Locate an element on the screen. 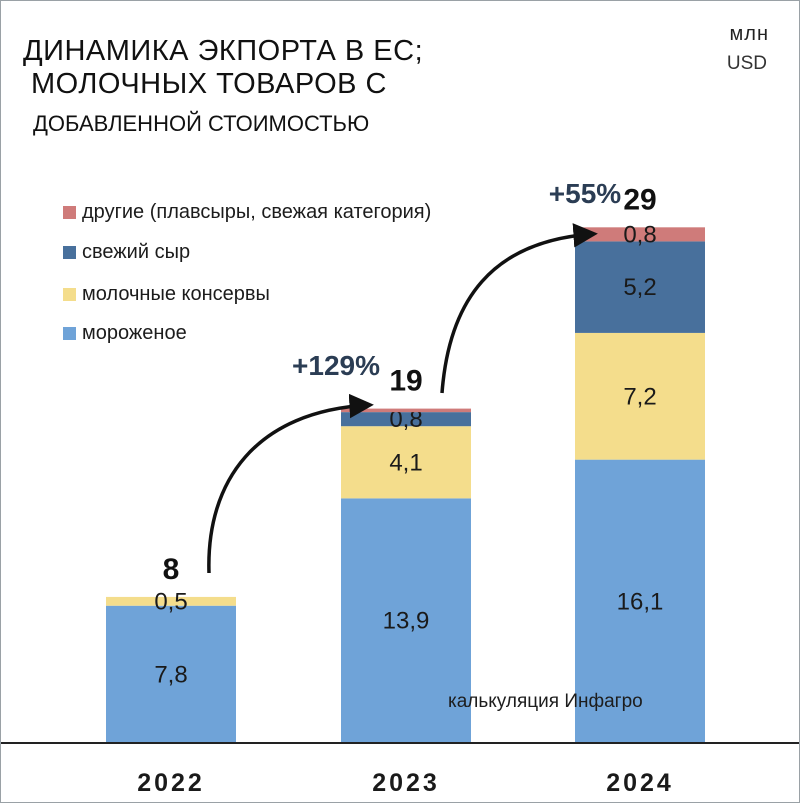 The image size is (800, 803). unit-label: млн is located at coordinates (749, 34).